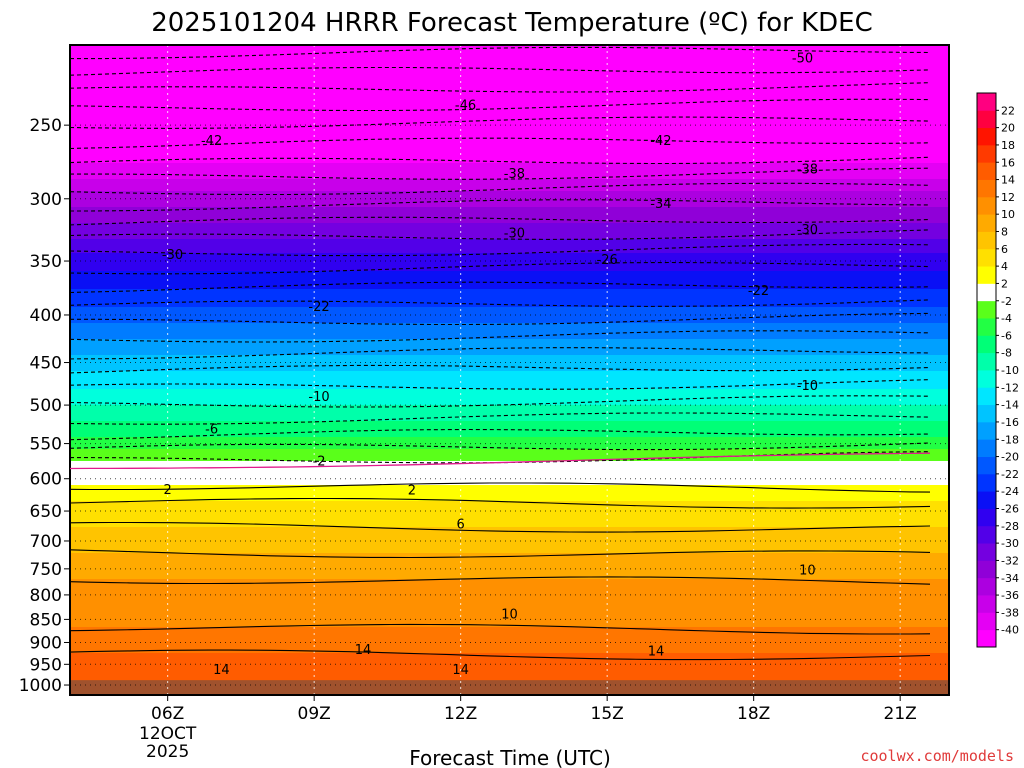 The image size is (1024, 768). I want to click on contour-label: -30, so click(514, 234).